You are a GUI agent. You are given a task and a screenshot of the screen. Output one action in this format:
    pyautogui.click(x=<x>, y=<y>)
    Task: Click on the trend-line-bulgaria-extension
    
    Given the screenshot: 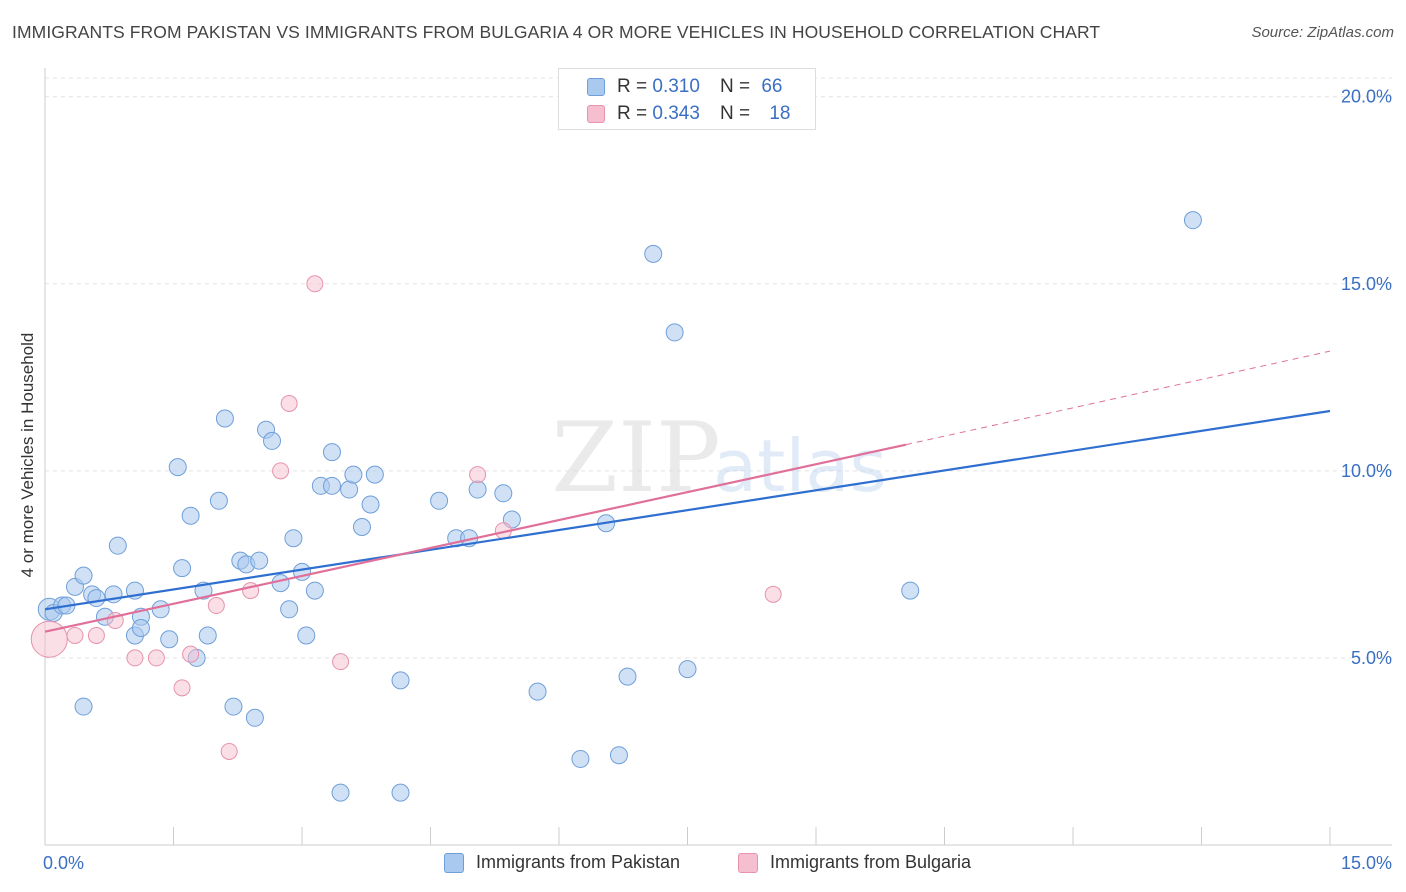 What is the action you would take?
    pyautogui.click(x=1118, y=398)
    